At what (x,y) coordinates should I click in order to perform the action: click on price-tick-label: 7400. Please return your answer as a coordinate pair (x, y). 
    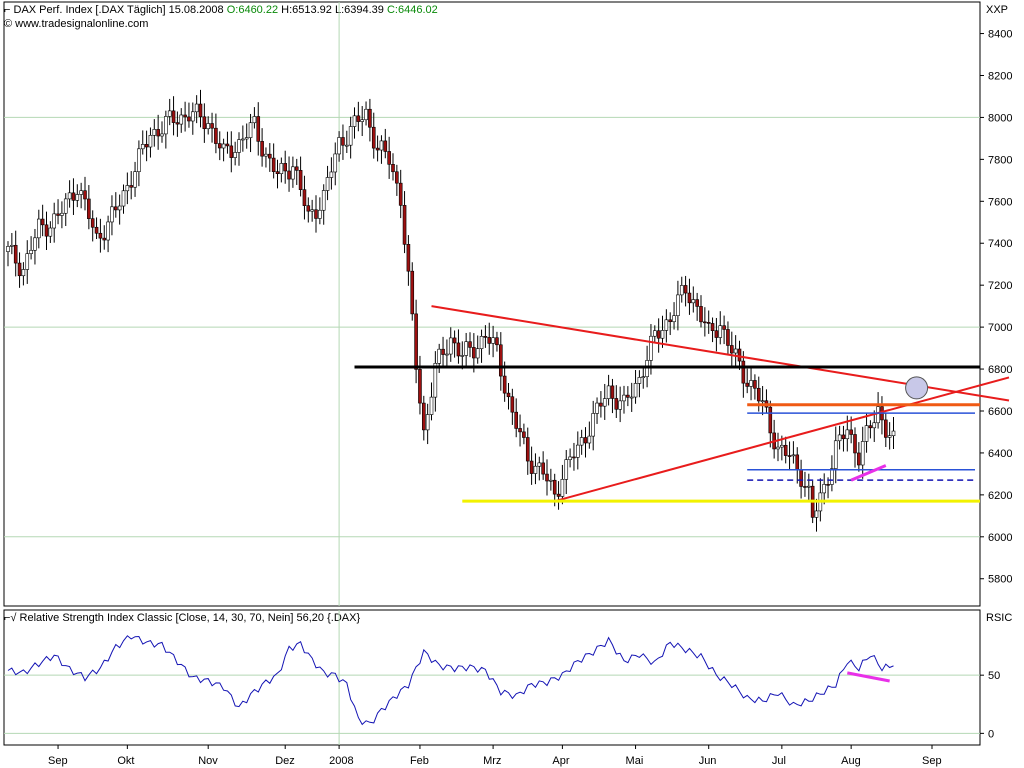
    Looking at the image, I should click on (1000, 244).